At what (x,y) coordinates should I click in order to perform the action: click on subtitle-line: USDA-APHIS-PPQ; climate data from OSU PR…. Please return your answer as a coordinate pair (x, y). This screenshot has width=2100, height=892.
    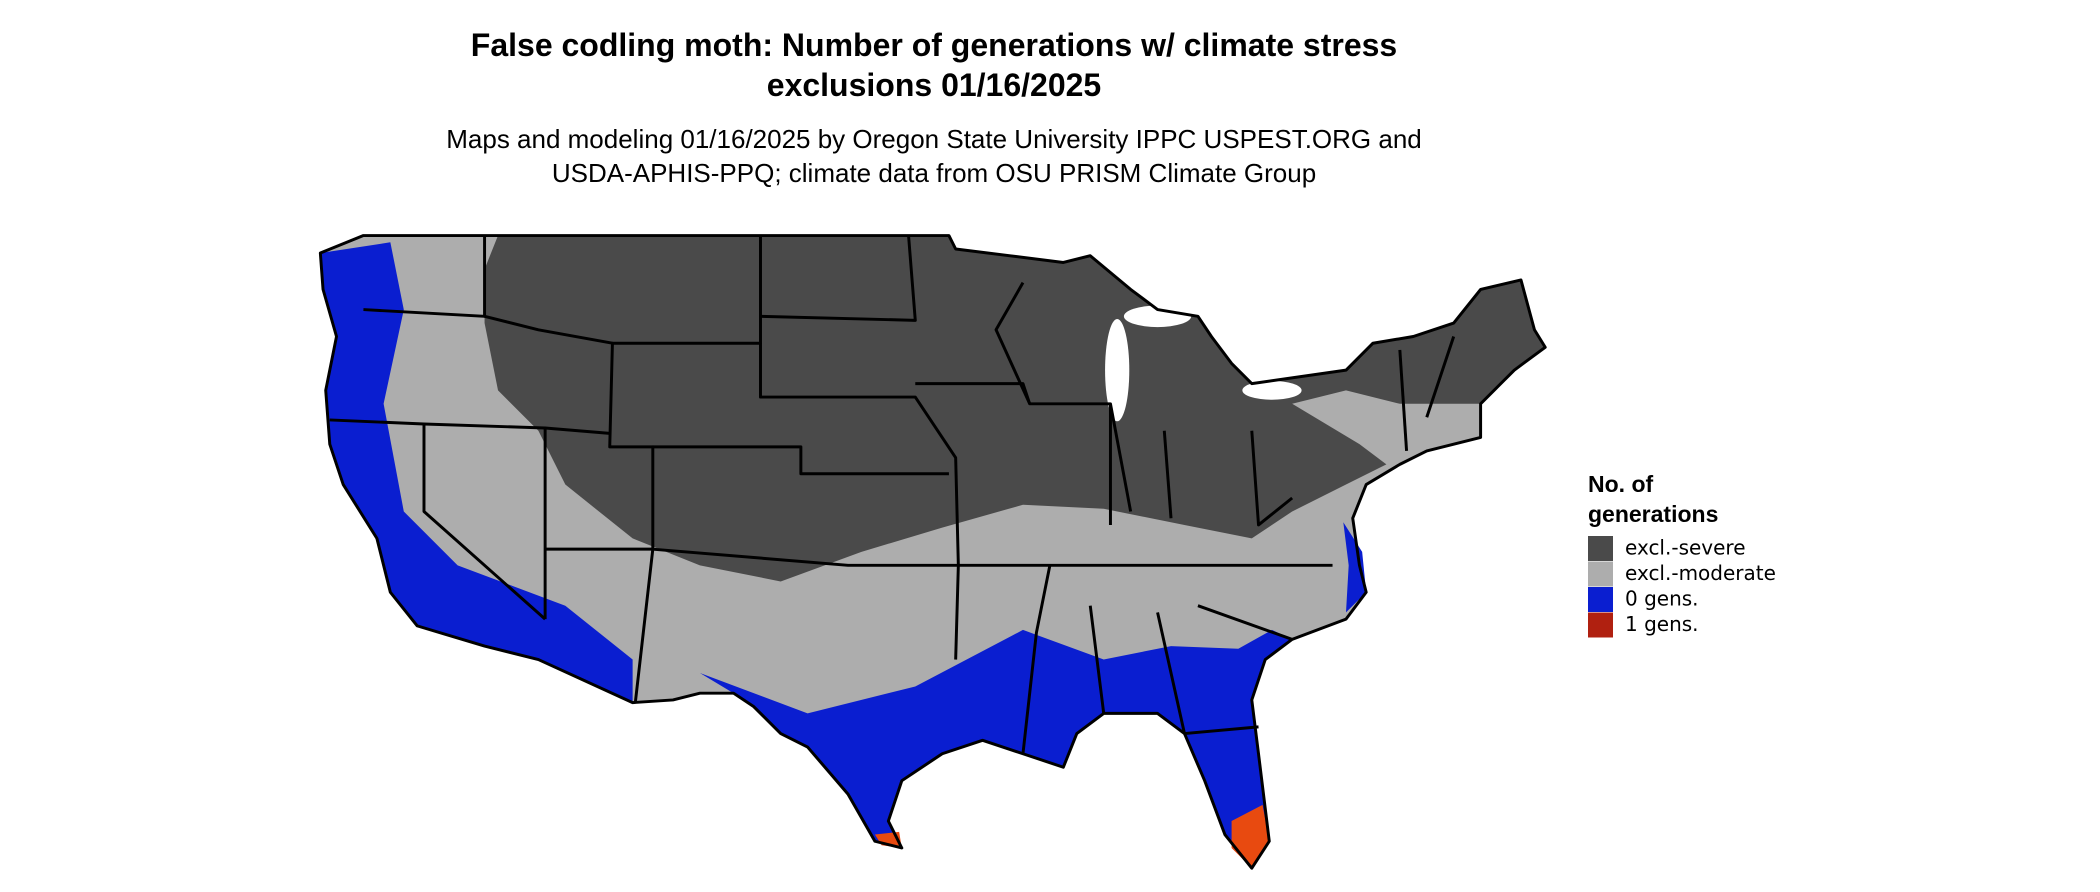
    Looking at the image, I should click on (934, 173).